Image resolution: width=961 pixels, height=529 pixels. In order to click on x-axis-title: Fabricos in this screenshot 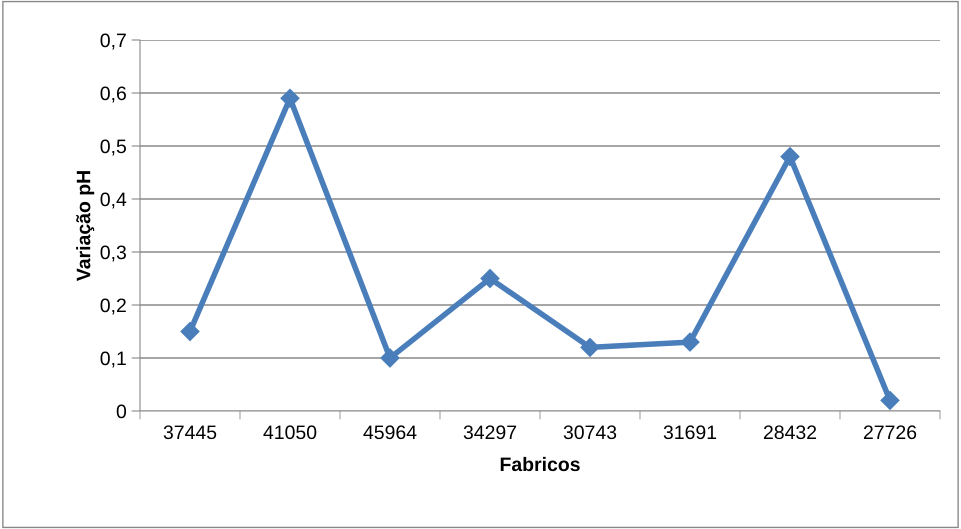, I will do `click(540, 464)`.